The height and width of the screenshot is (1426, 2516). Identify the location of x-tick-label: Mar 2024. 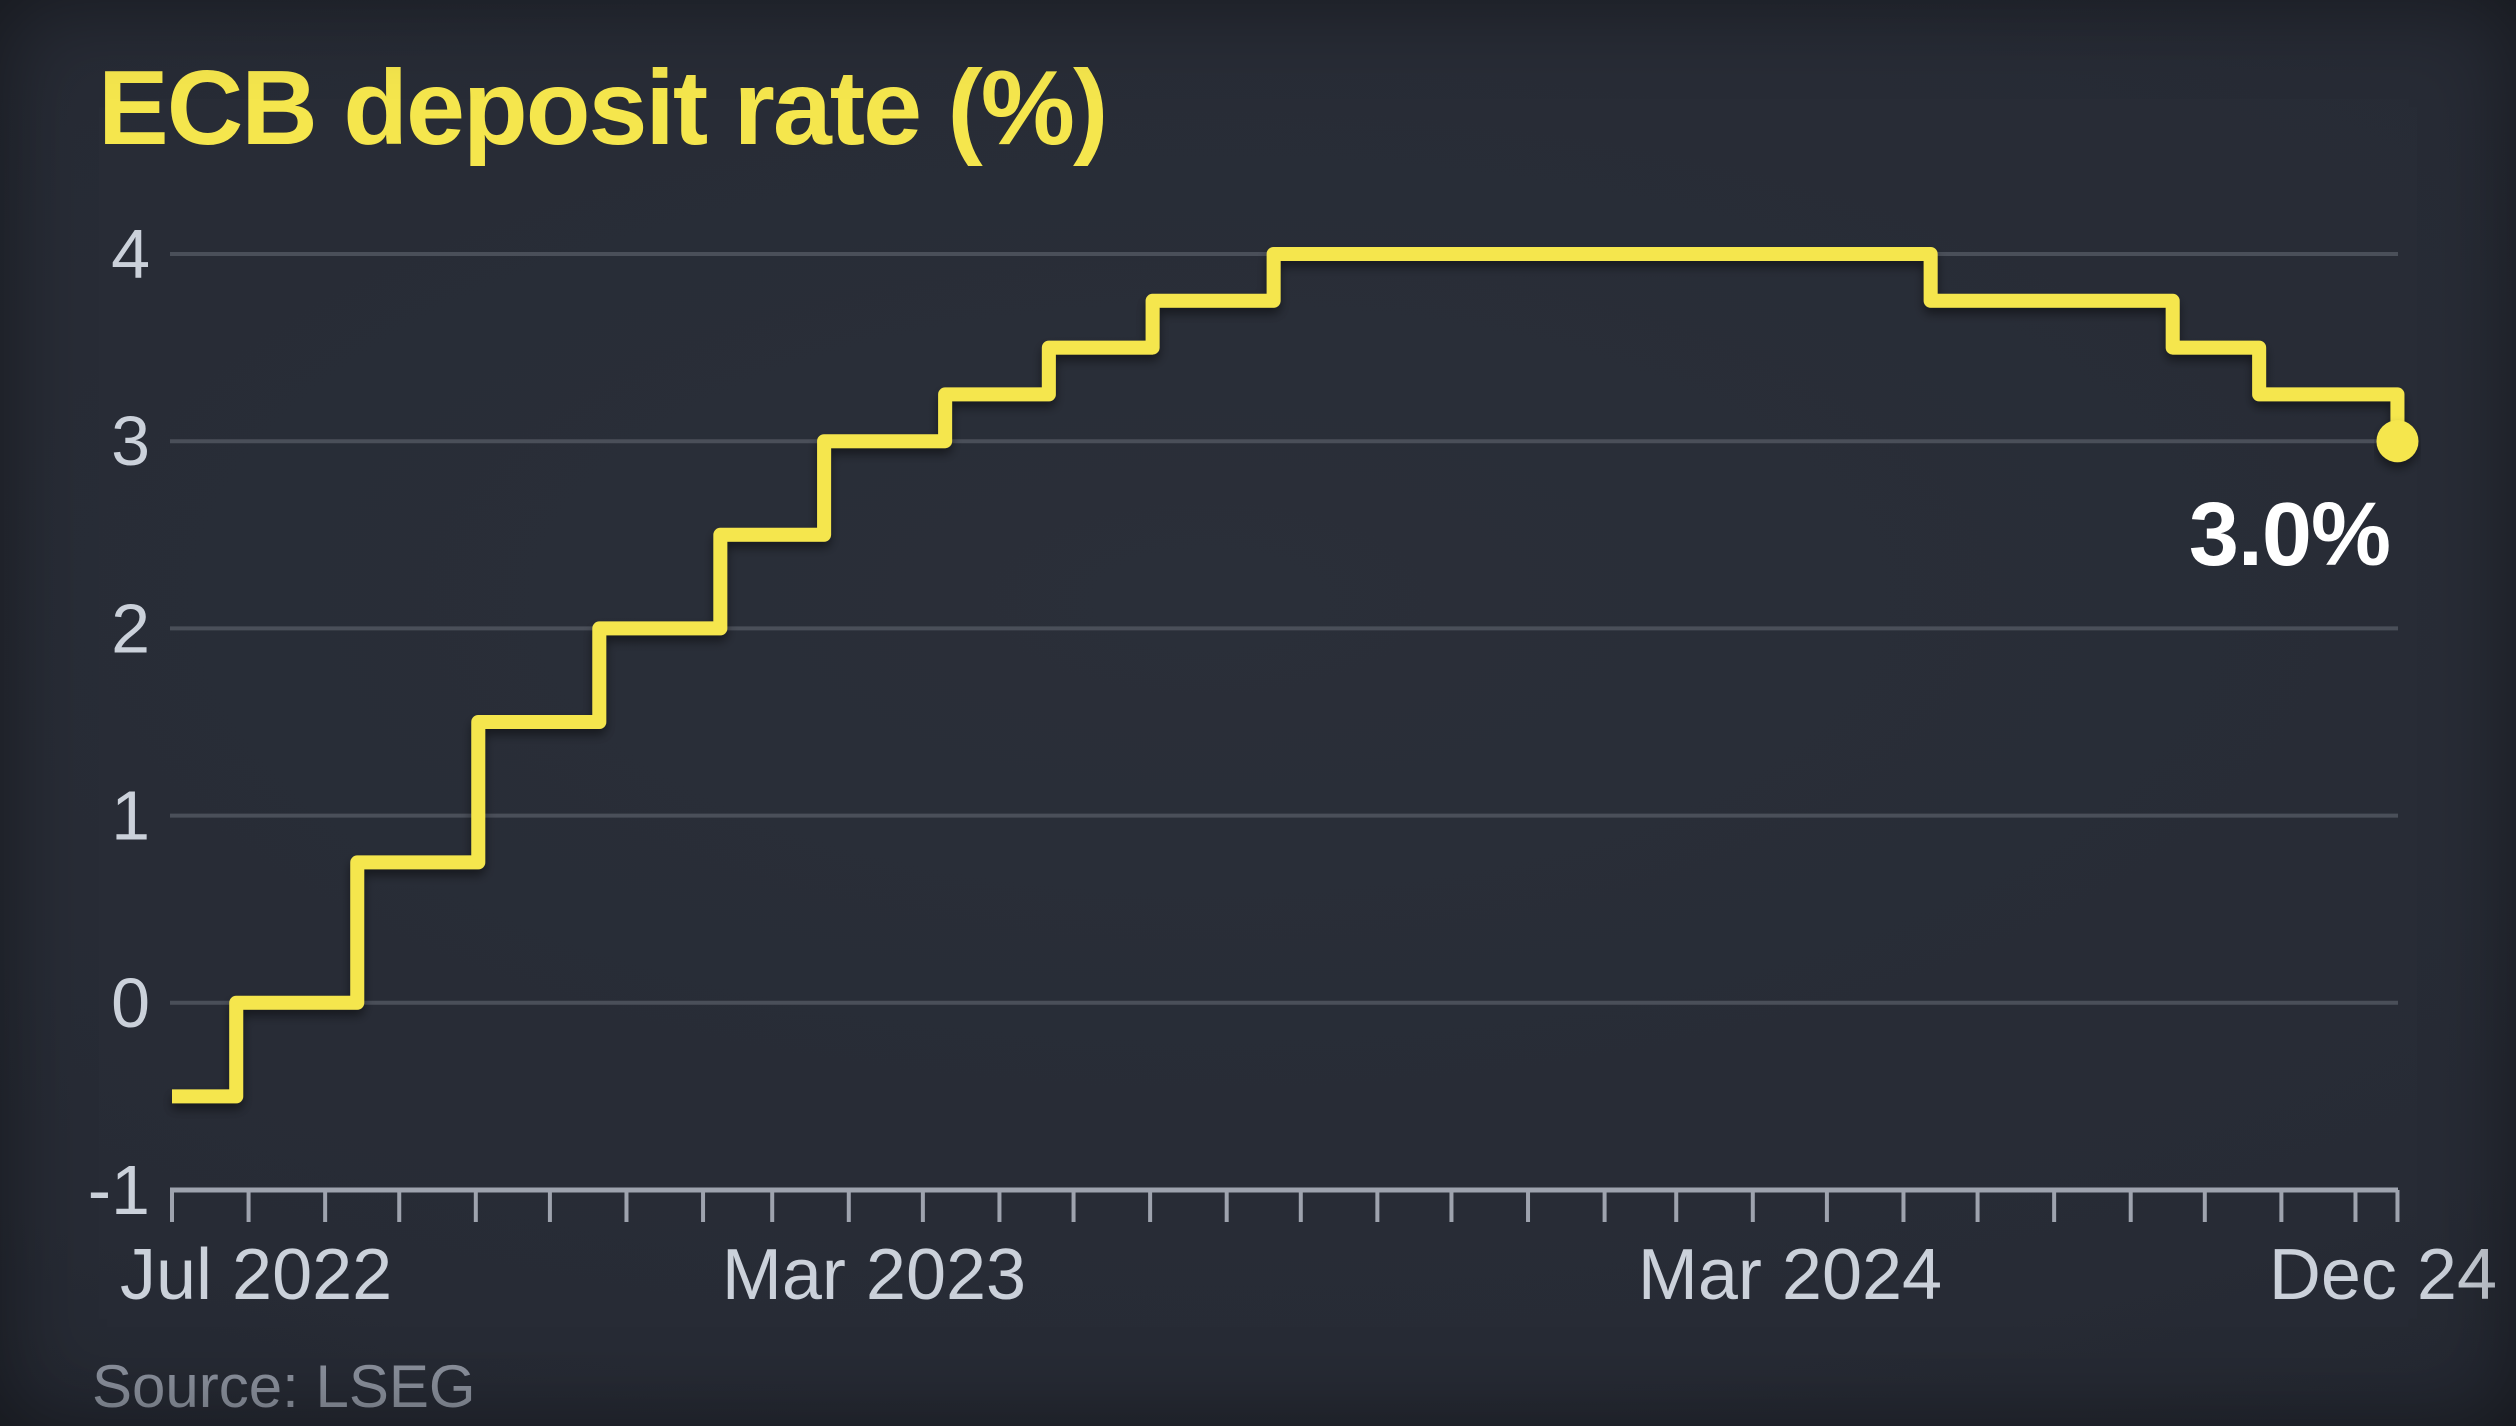
(1790, 1275).